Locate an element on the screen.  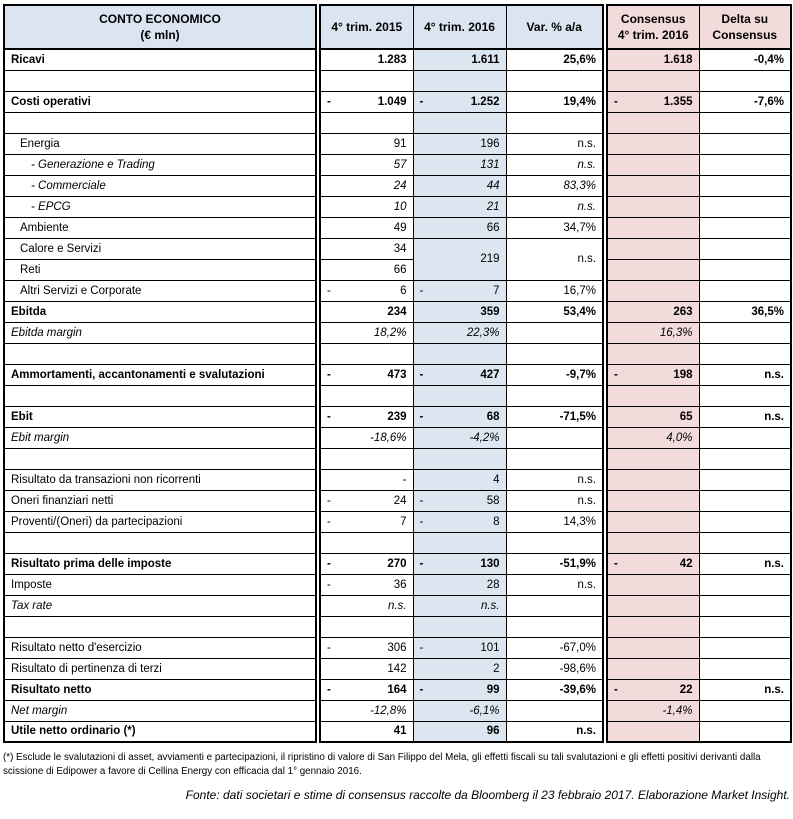
cell-value: -98,6% is located at coordinates (577, 668).